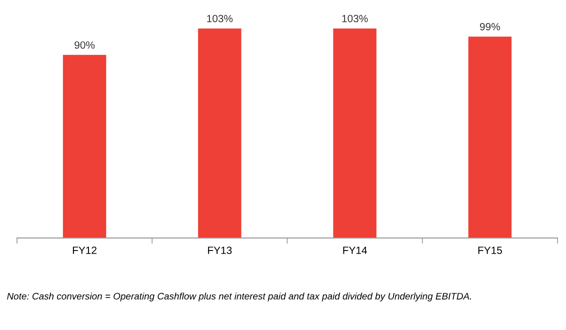 The image size is (566, 330). I want to click on x-tick-label: FY12, so click(84, 250).